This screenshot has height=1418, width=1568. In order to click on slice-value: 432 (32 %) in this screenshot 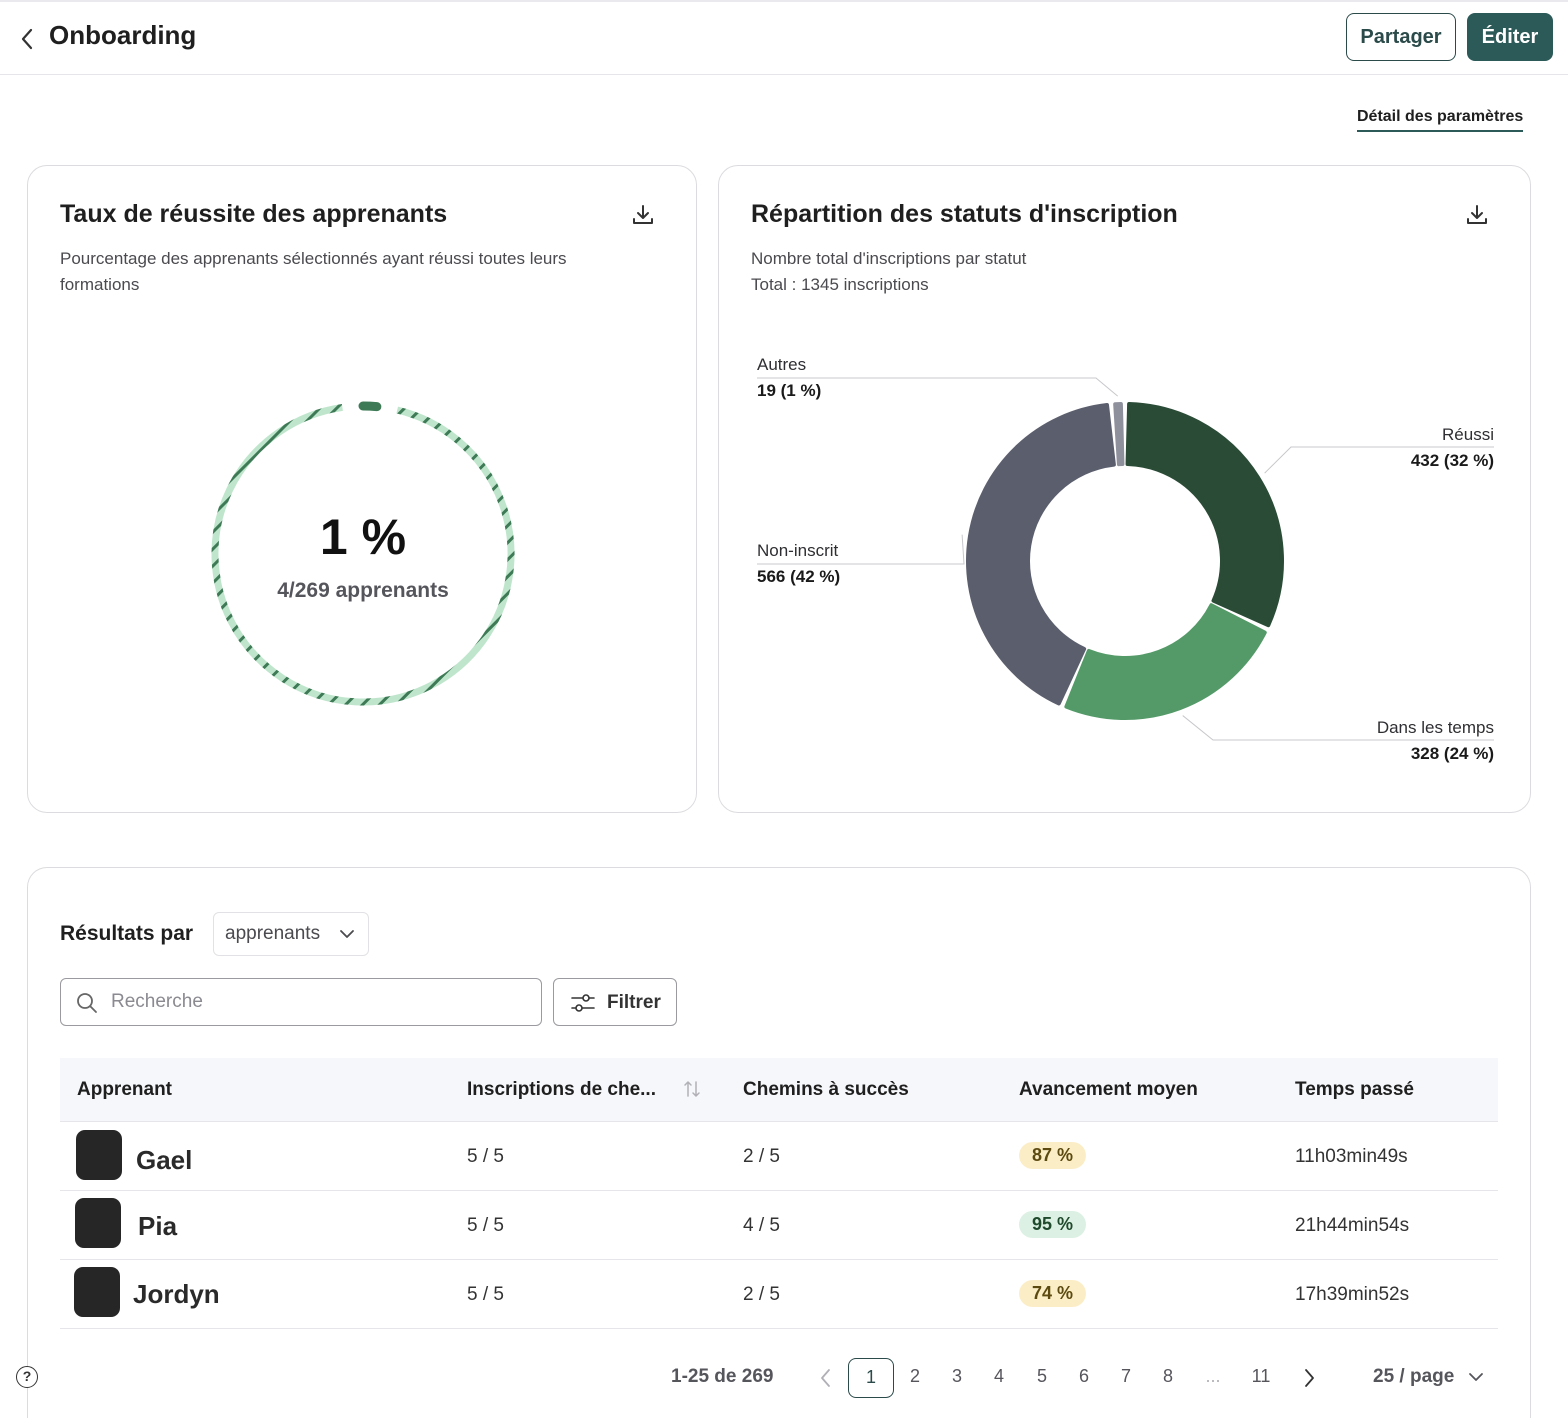, I will do `click(1452, 460)`.